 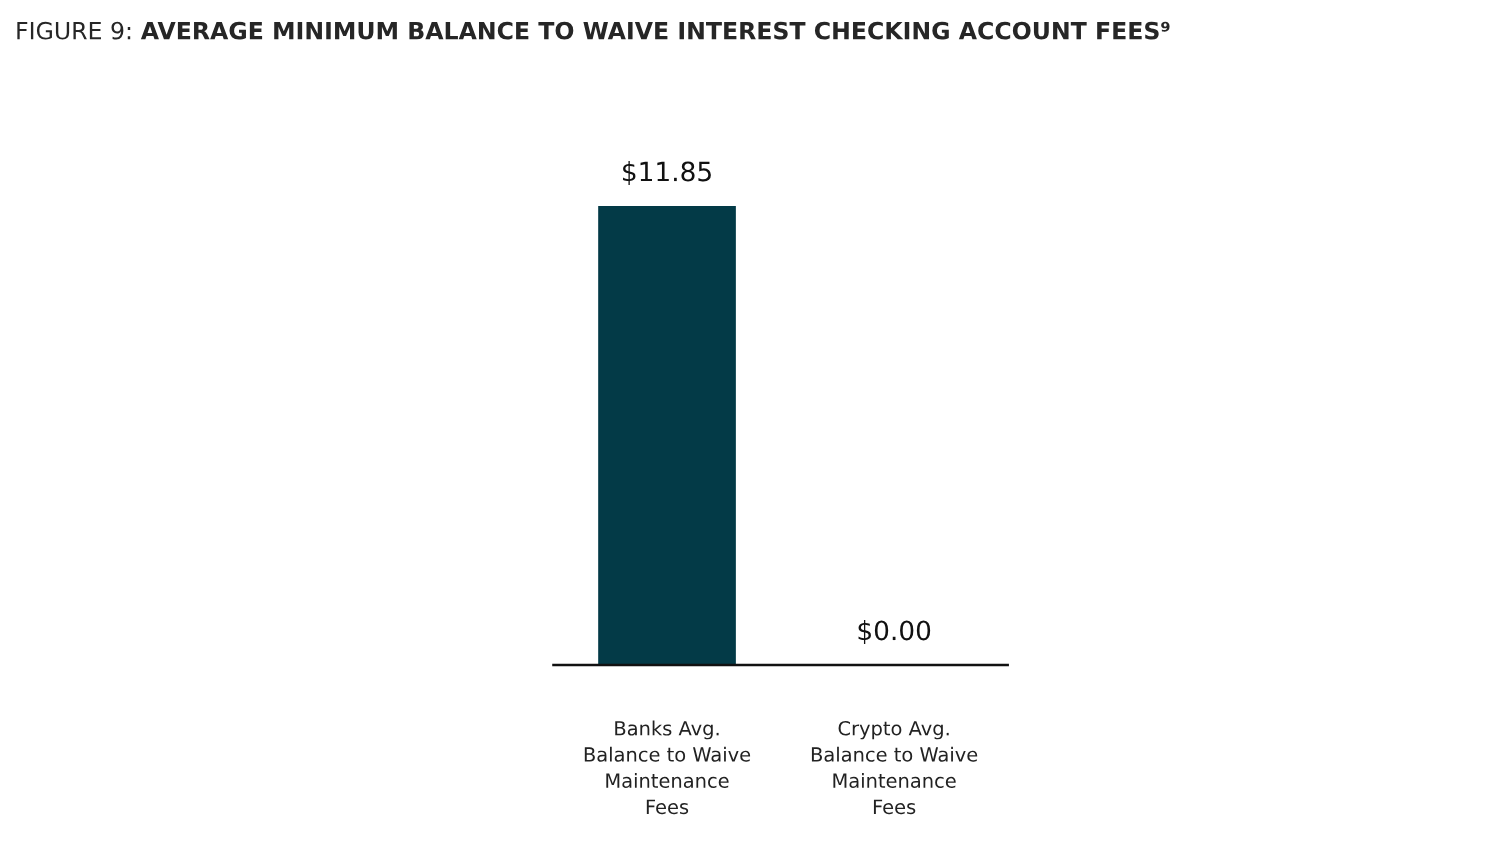 What do you see at coordinates (593, 30) in the screenshot?
I see `chart-title: FIGURE 9: AVERAGE MINIMUM BALANCE TO WAIVE INTEREST CHECKING ACCOUNT FEES⁹` at bounding box center [593, 30].